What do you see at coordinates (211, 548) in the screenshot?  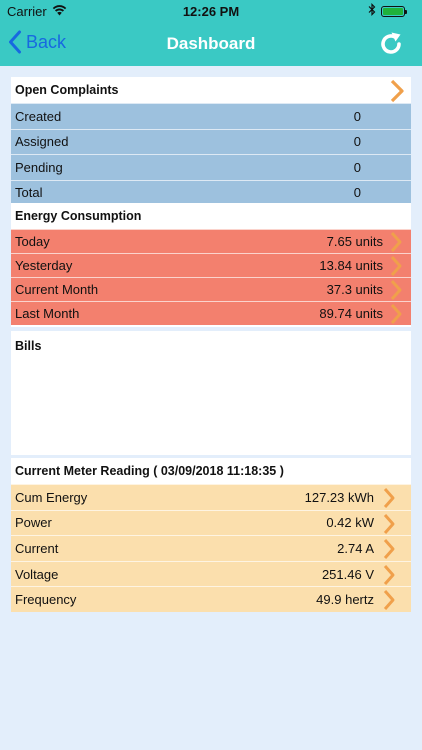 I see `meter-row-current: Current 2.74 A` at bounding box center [211, 548].